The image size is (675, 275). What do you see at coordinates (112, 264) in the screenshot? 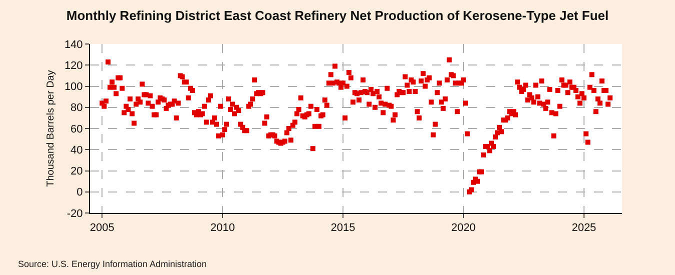
I see `source-note: Source: U.S. Energy Information Administration` at bounding box center [112, 264].